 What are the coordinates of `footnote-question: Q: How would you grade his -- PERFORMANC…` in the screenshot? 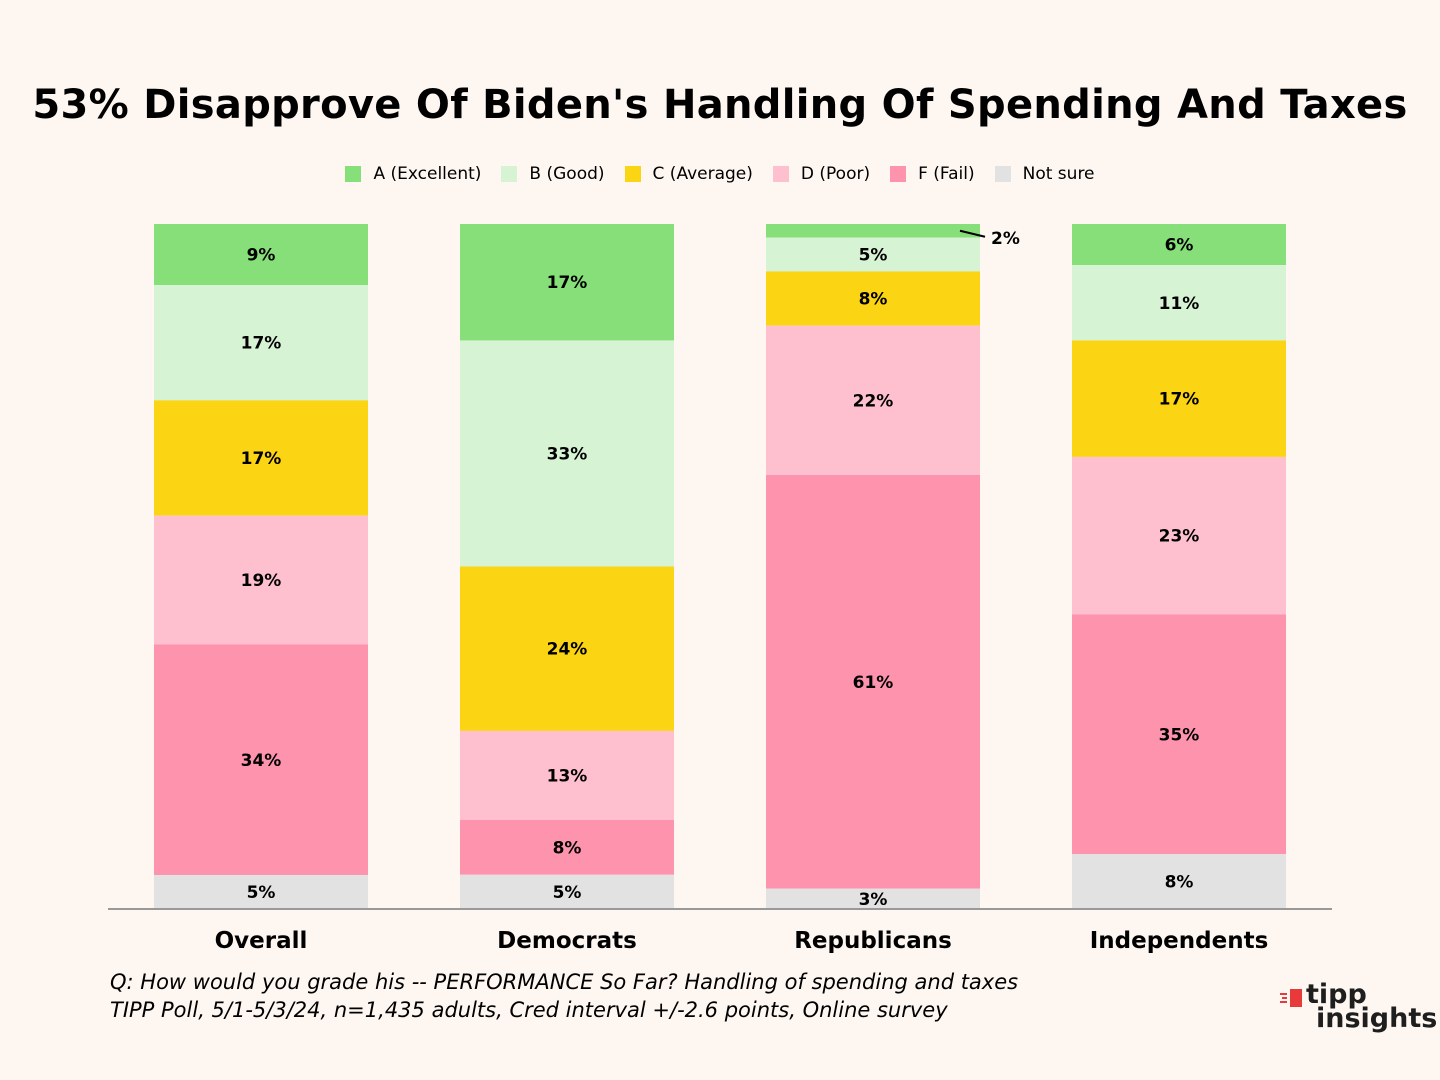 It's located at (564, 982).